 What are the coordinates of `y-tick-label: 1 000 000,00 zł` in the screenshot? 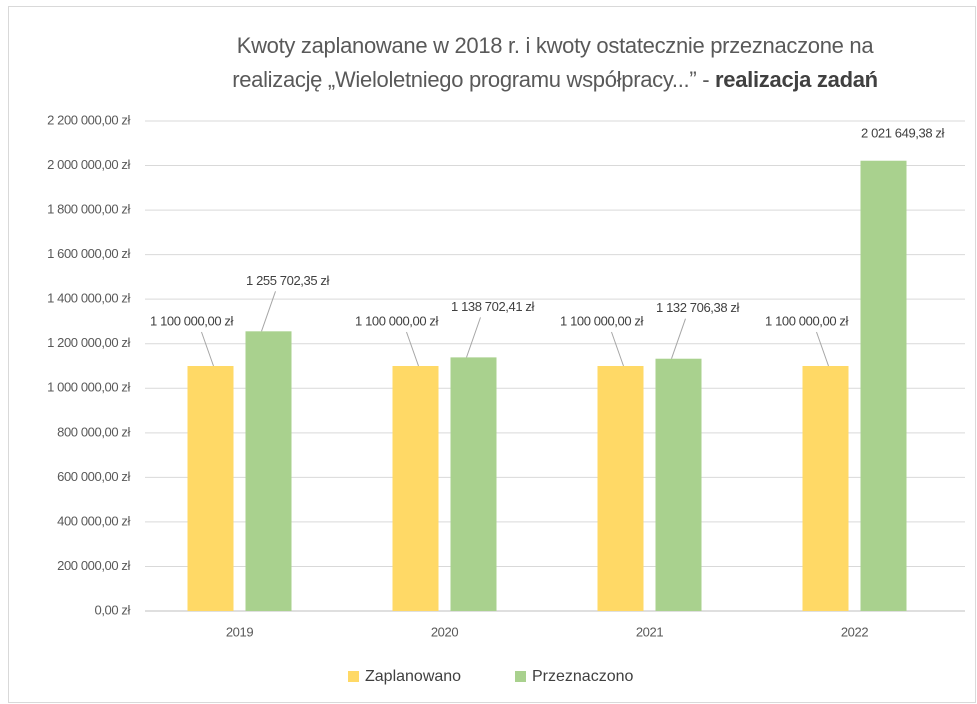 It's located at (88, 387).